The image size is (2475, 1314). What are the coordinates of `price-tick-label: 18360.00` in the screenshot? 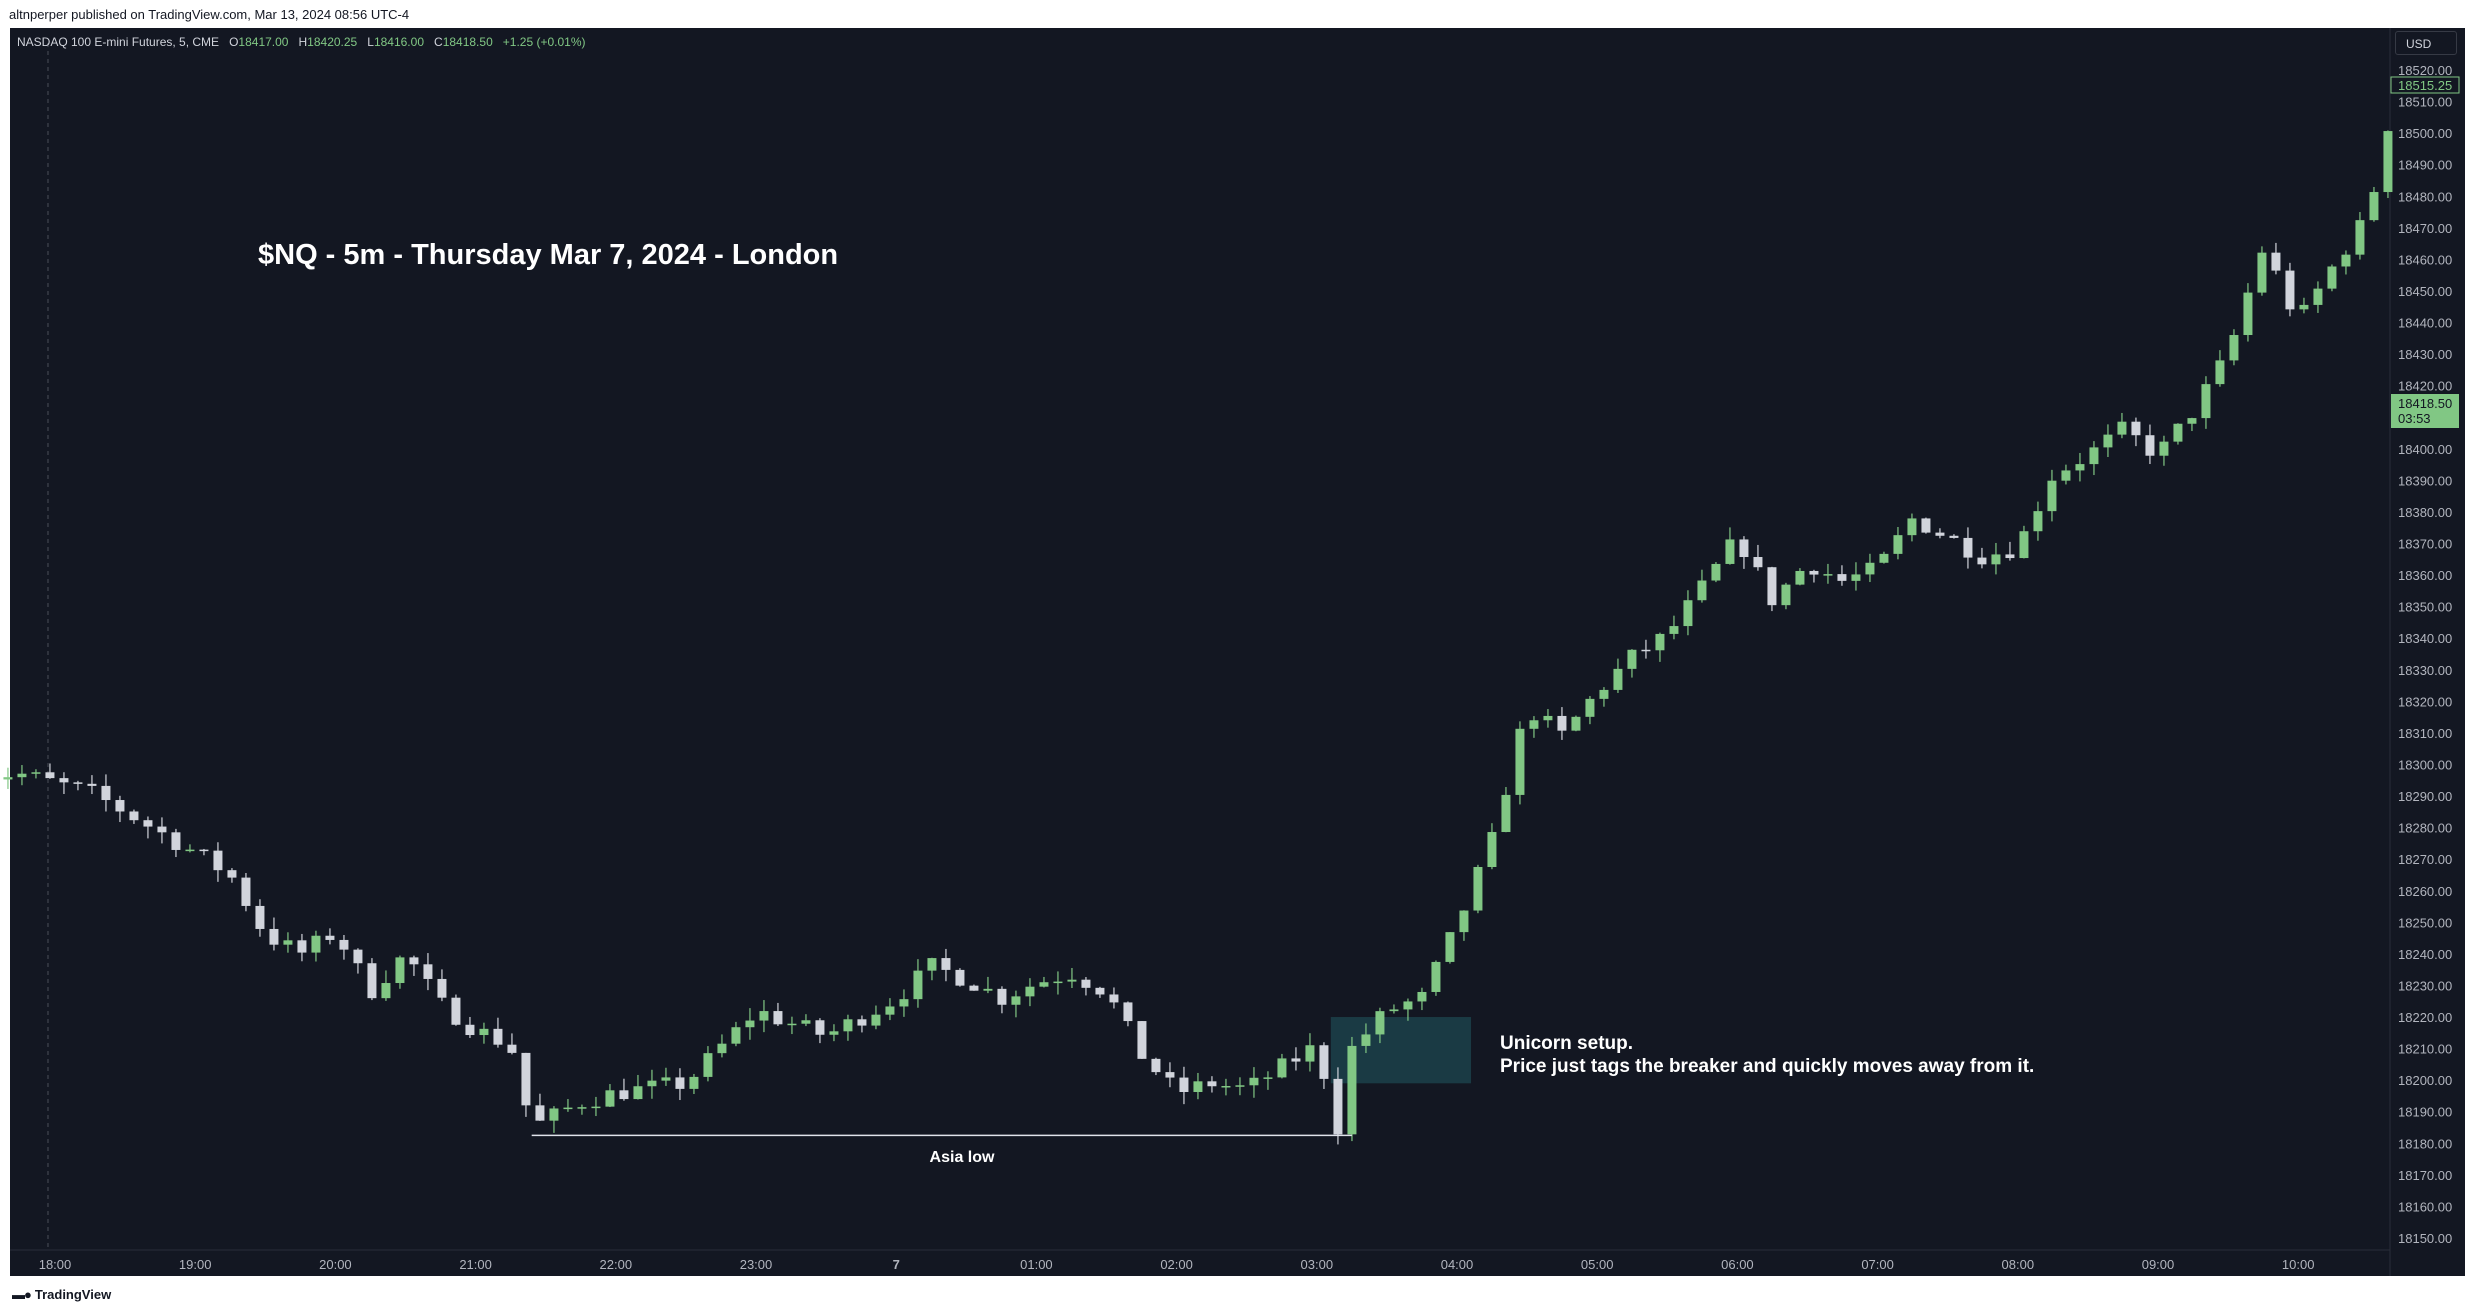 It's located at (2425, 575).